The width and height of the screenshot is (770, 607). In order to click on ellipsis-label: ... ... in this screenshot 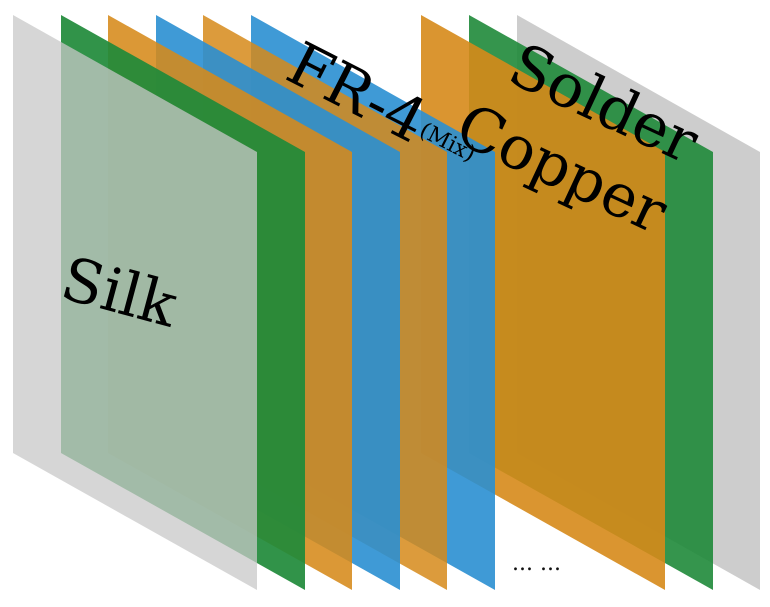, I will do `click(536, 563)`.